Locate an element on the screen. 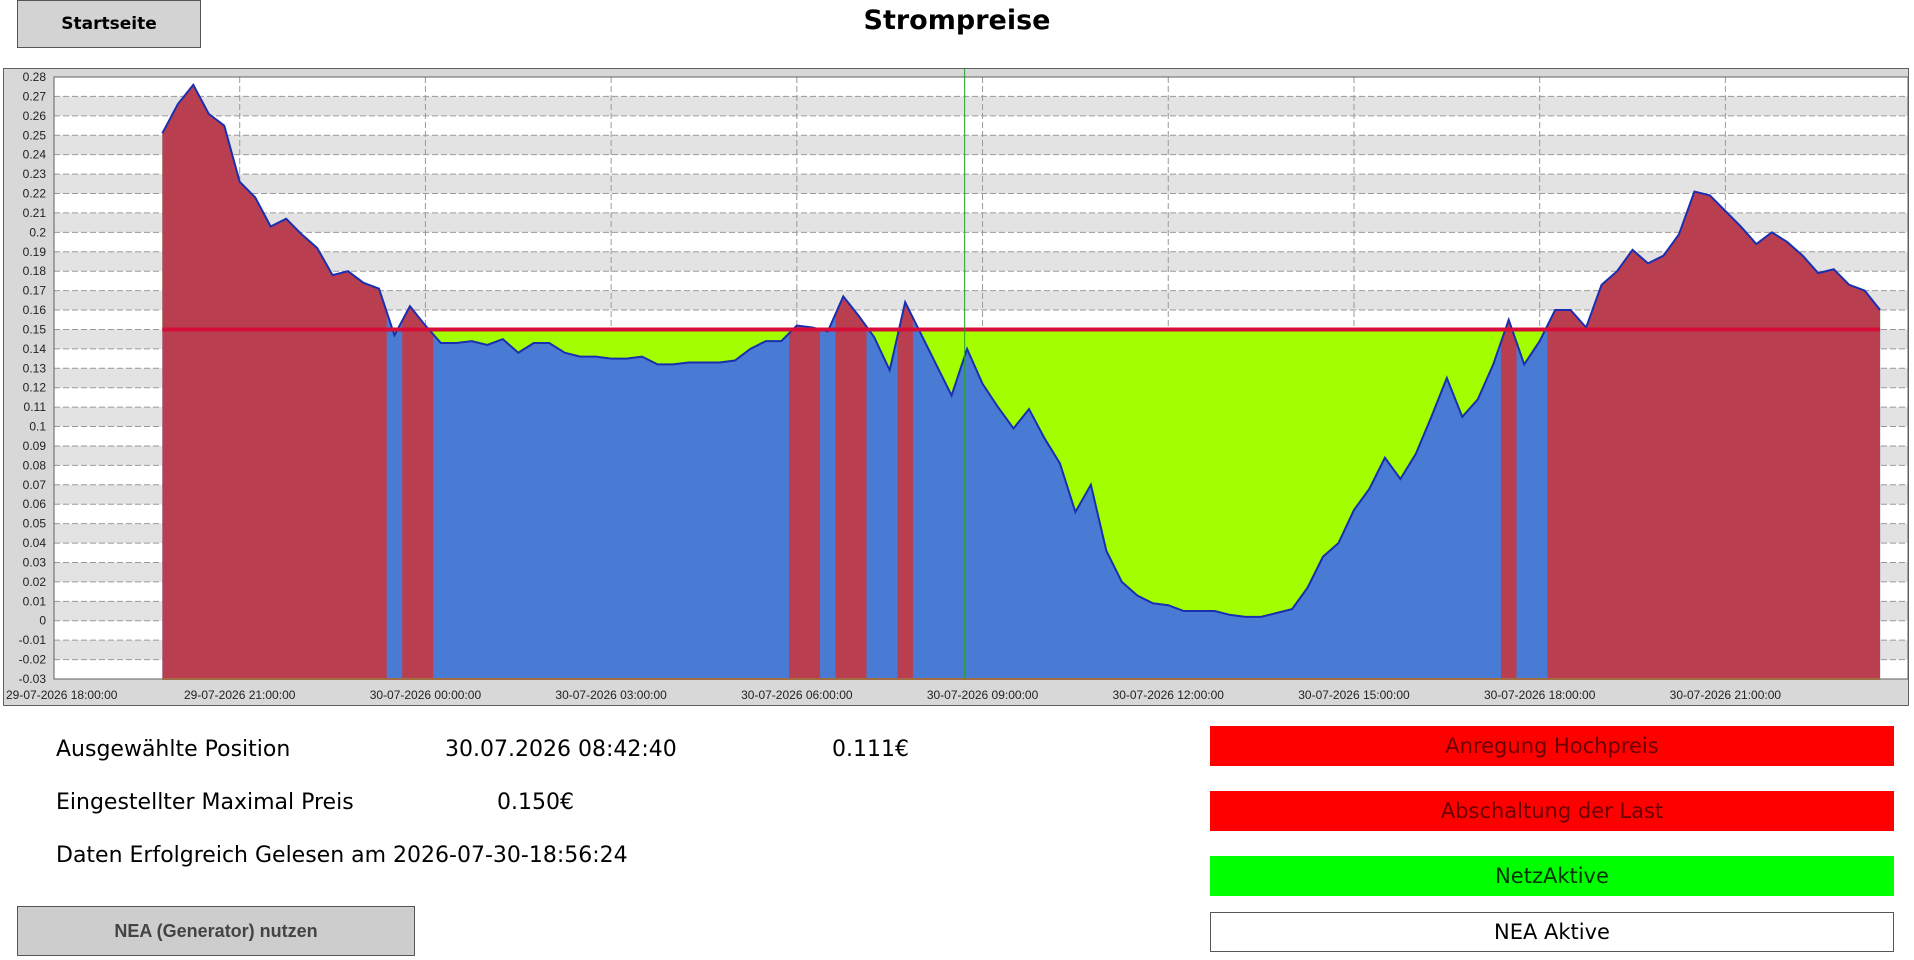 The width and height of the screenshot is (1914, 960). y-tick-label: 0.09 is located at coordinates (35, 446).